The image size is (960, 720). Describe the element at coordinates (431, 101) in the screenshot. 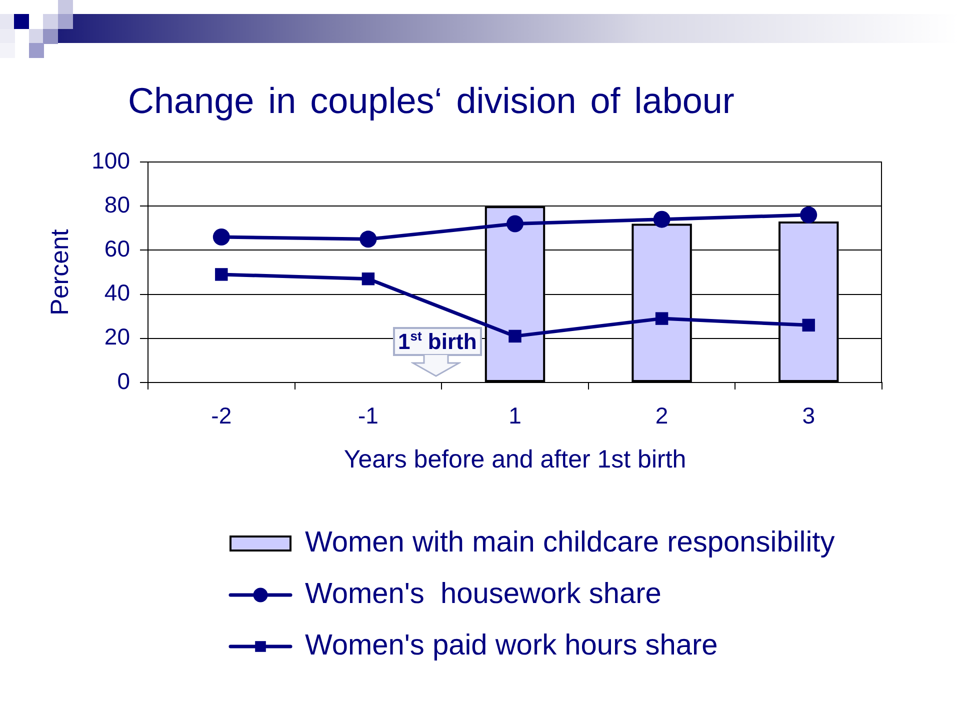

I see `chart-title: Change in couples‘ division of labour` at that location.